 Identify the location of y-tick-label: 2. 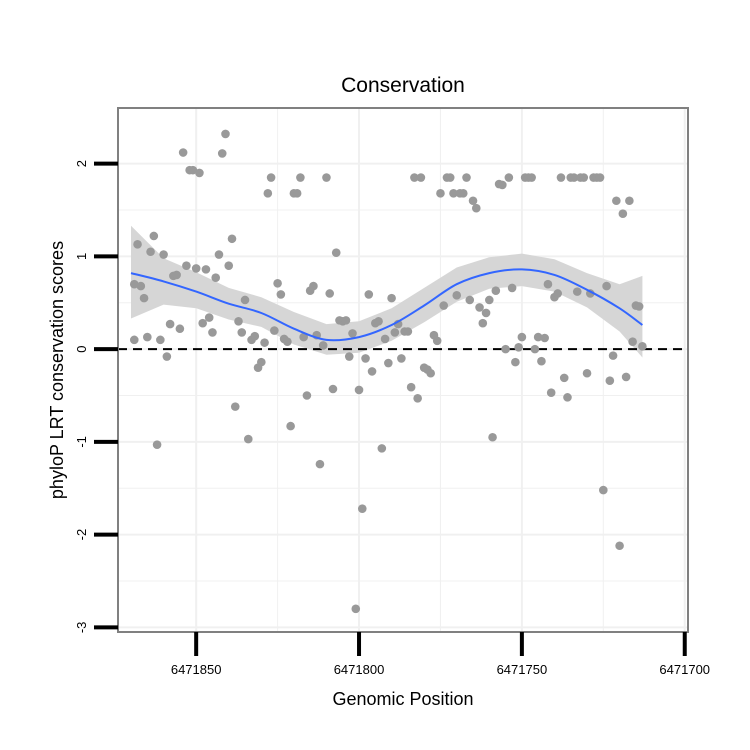
(81, 163).